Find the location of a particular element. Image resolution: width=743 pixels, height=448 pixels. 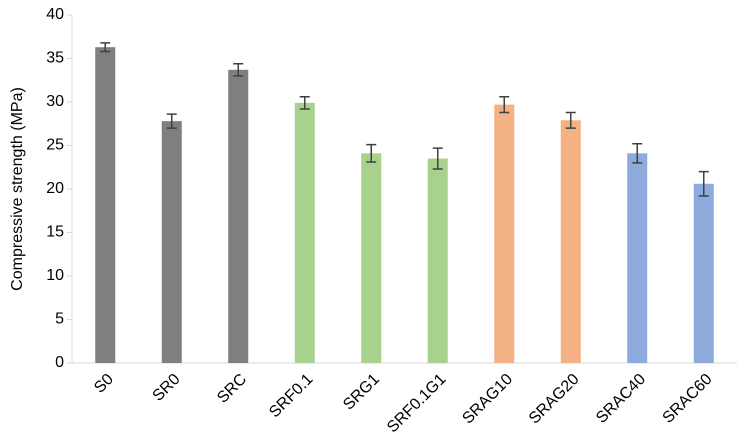

x-tick-label: SRG1 is located at coordinates (361, 392).